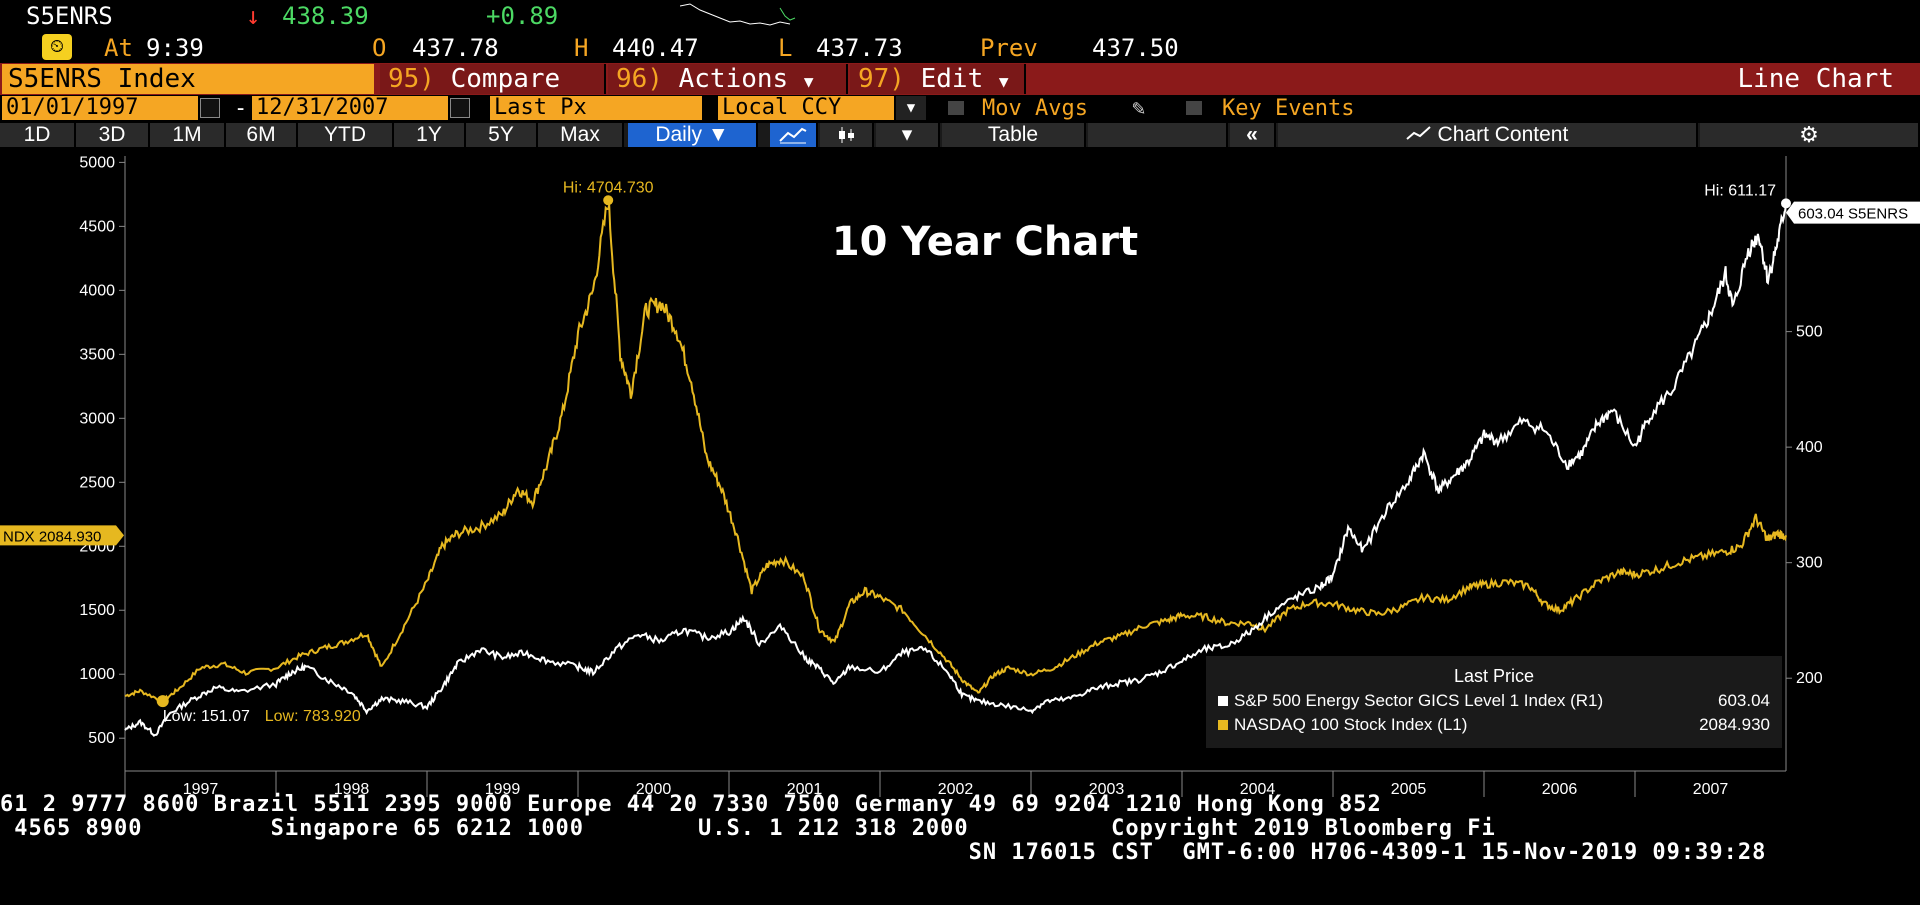 This screenshot has width=1920, height=905. Describe the element at coordinates (881, 79) in the screenshot. I see `edit-number: 97)` at that location.